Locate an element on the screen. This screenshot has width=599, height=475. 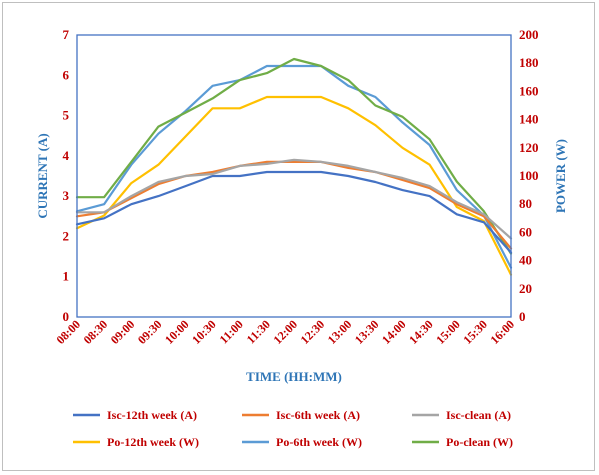
x-tick-label: 14:00 is located at coordinates (394, 332).